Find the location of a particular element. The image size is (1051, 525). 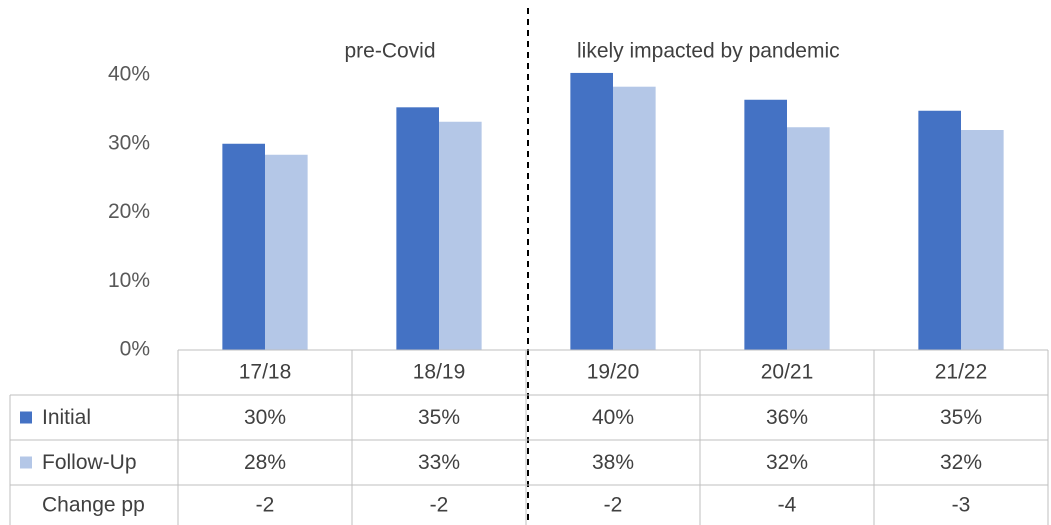

data-label: 40% is located at coordinates (613, 417).